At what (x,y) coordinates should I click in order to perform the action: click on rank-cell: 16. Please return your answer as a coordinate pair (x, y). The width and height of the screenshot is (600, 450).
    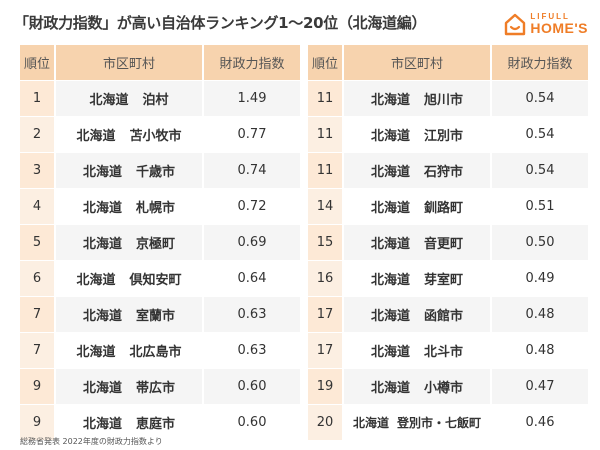
    Looking at the image, I should click on (326, 278).